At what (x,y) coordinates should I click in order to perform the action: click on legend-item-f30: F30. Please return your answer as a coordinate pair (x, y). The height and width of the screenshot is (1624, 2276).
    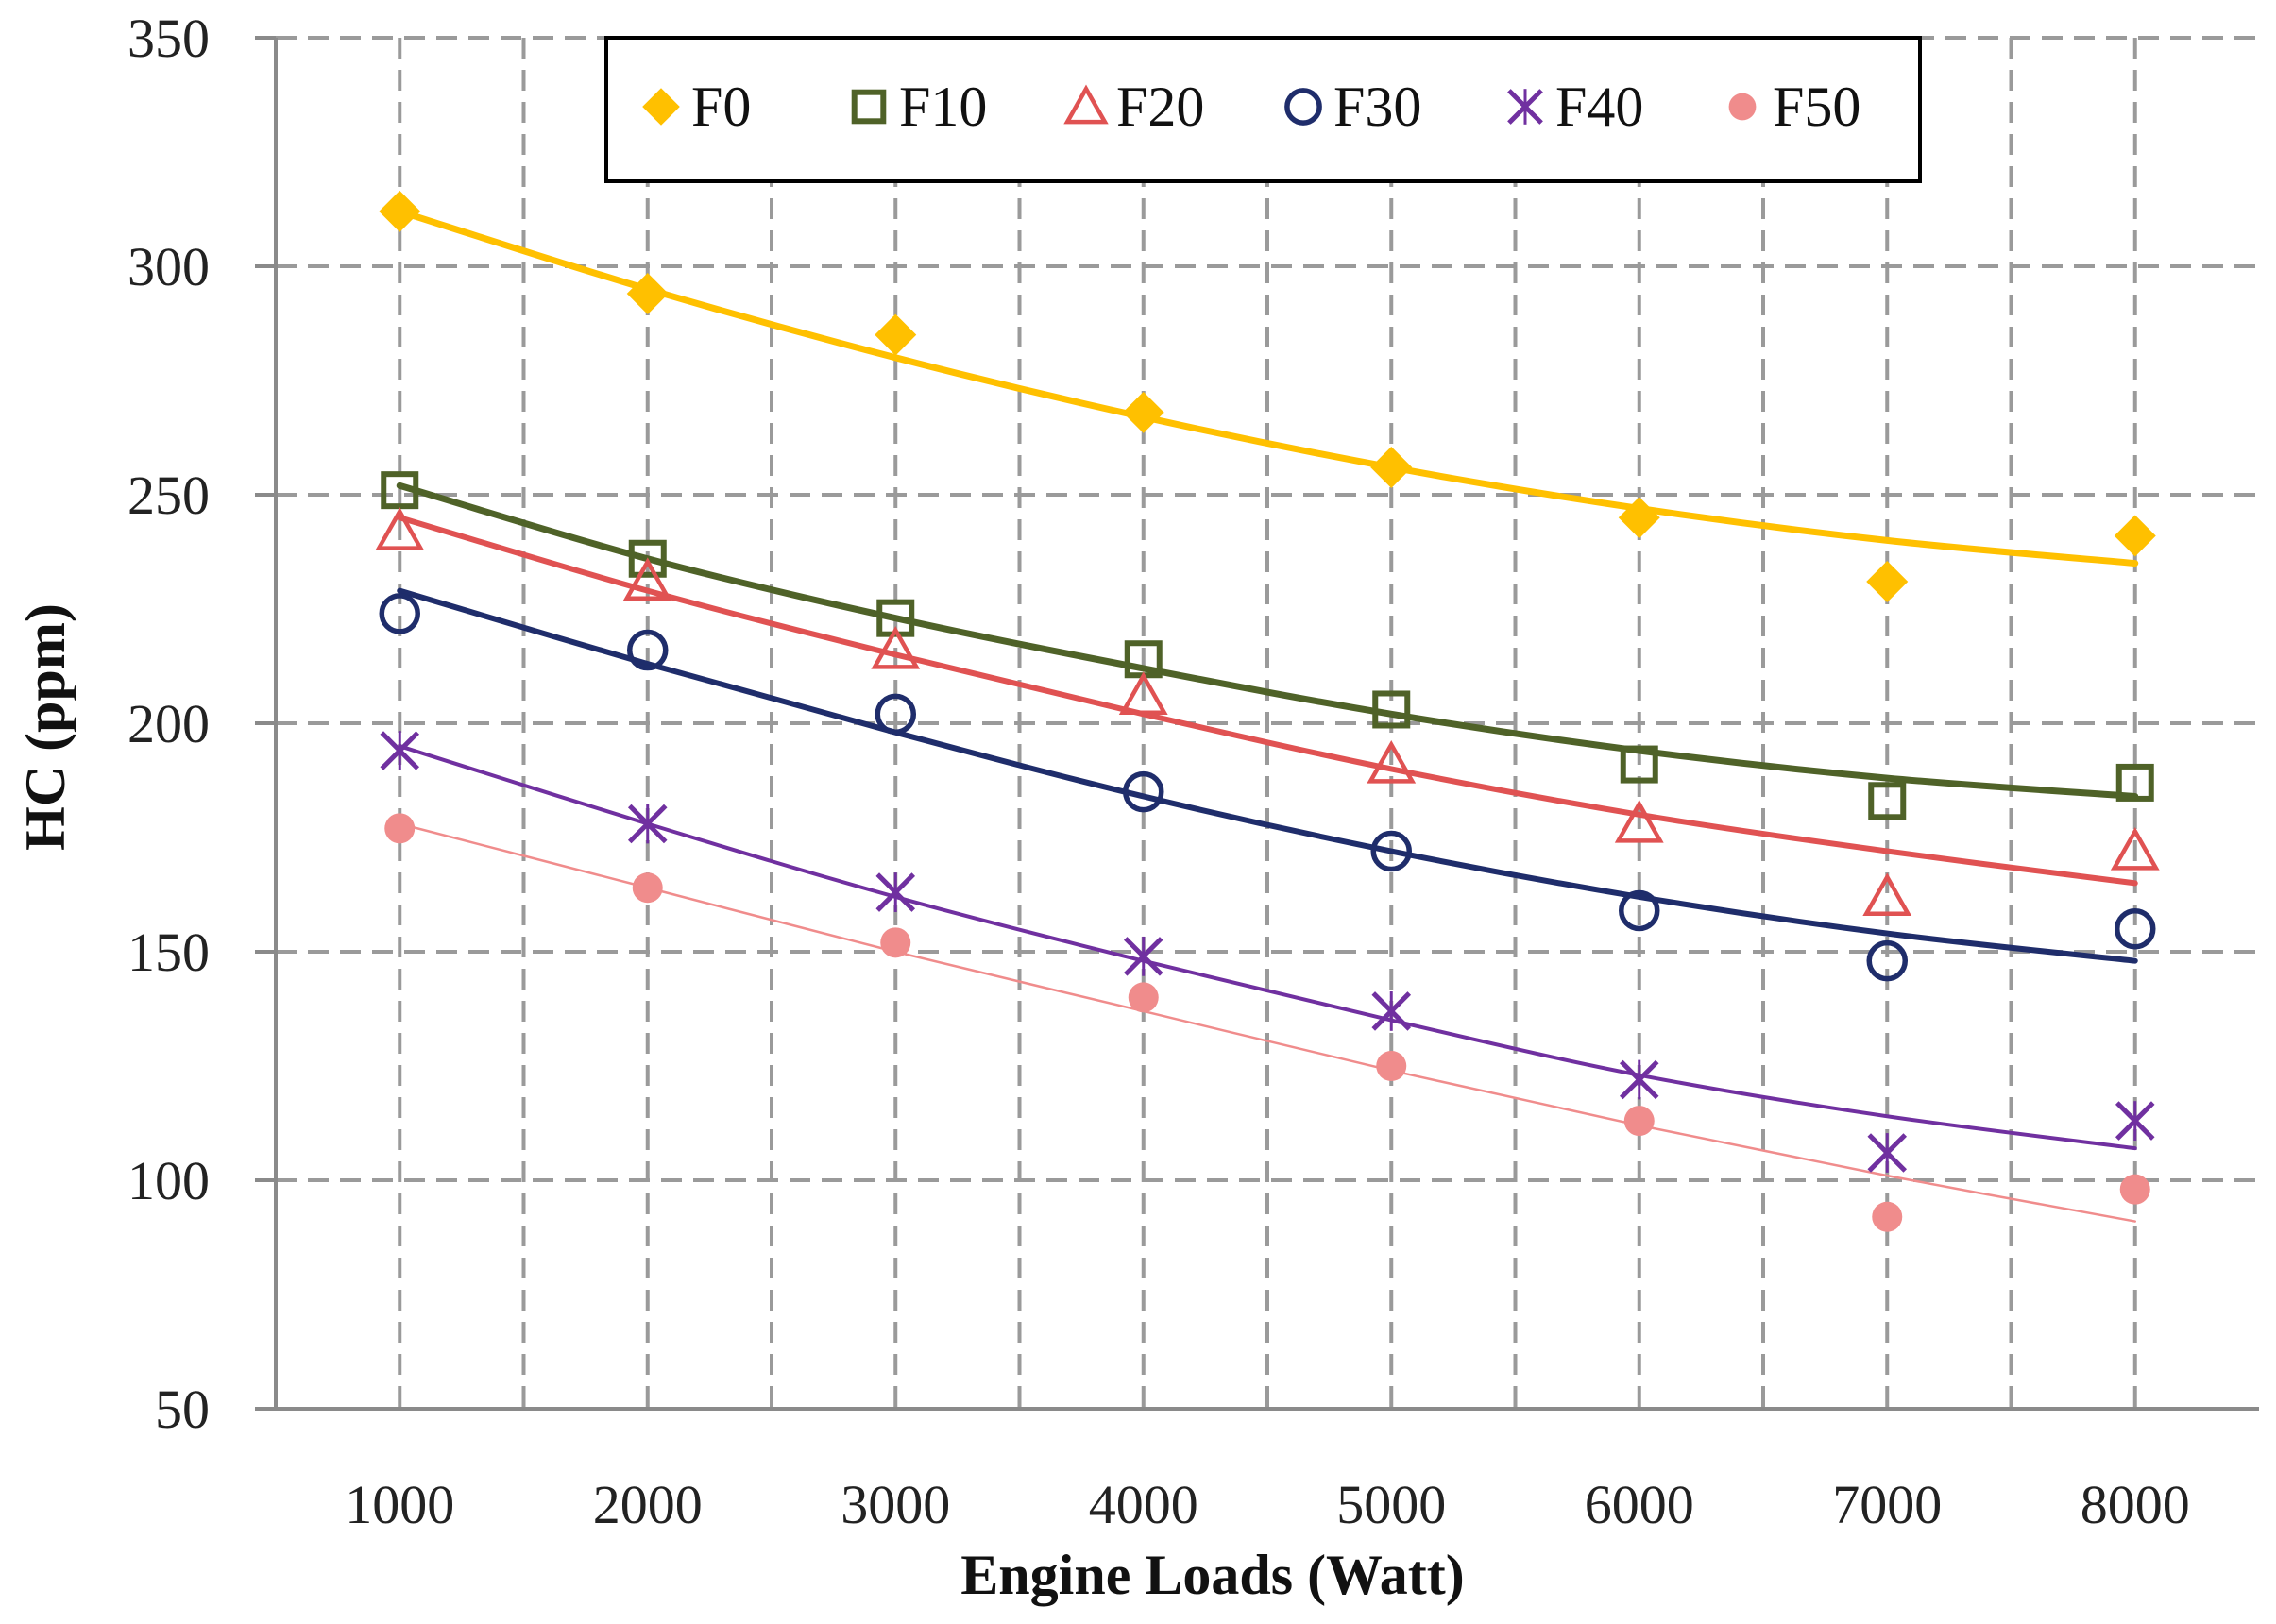
    Looking at the image, I should click on (1352, 107).